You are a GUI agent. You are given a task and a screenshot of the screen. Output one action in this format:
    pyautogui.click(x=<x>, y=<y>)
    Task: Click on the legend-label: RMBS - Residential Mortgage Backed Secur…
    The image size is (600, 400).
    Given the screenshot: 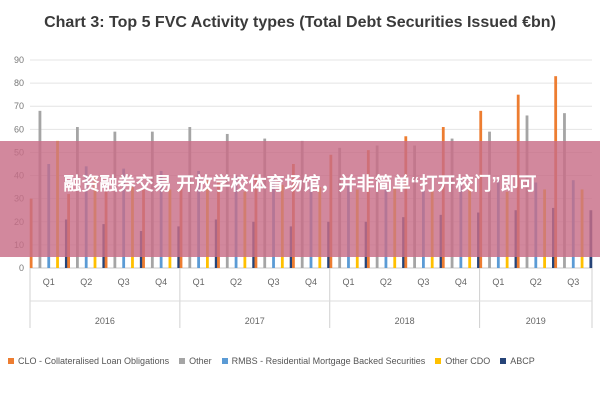 What is the action you would take?
    pyautogui.click(x=328, y=361)
    